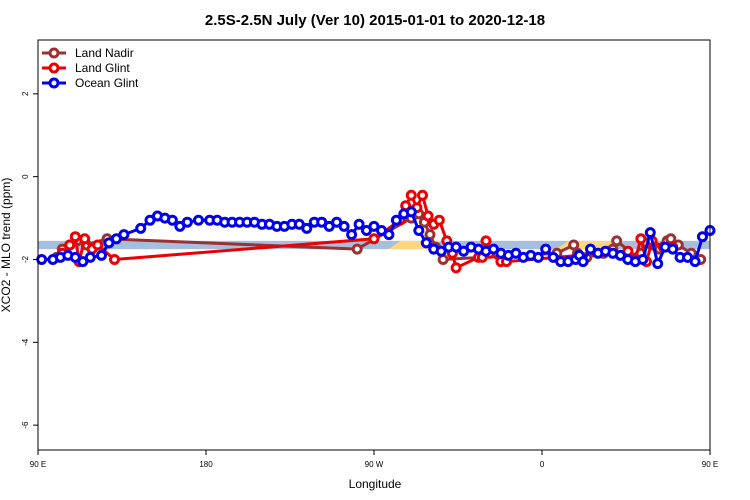  What do you see at coordinates (374, 464) in the screenshot?
I see `x-tick-label-2: 90 W` at bounding box center [374, 464].